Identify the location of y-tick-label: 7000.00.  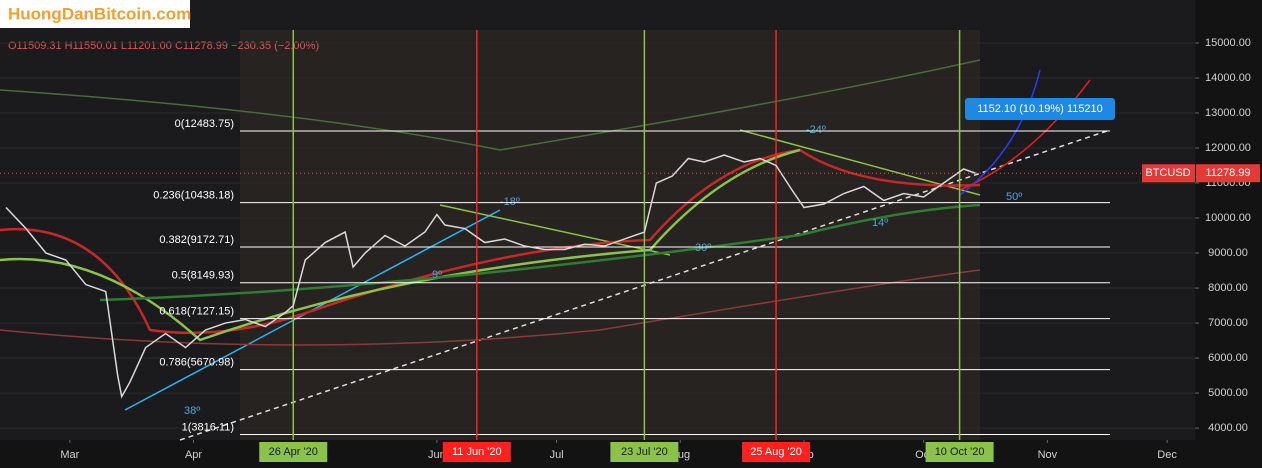
(1228, 323).